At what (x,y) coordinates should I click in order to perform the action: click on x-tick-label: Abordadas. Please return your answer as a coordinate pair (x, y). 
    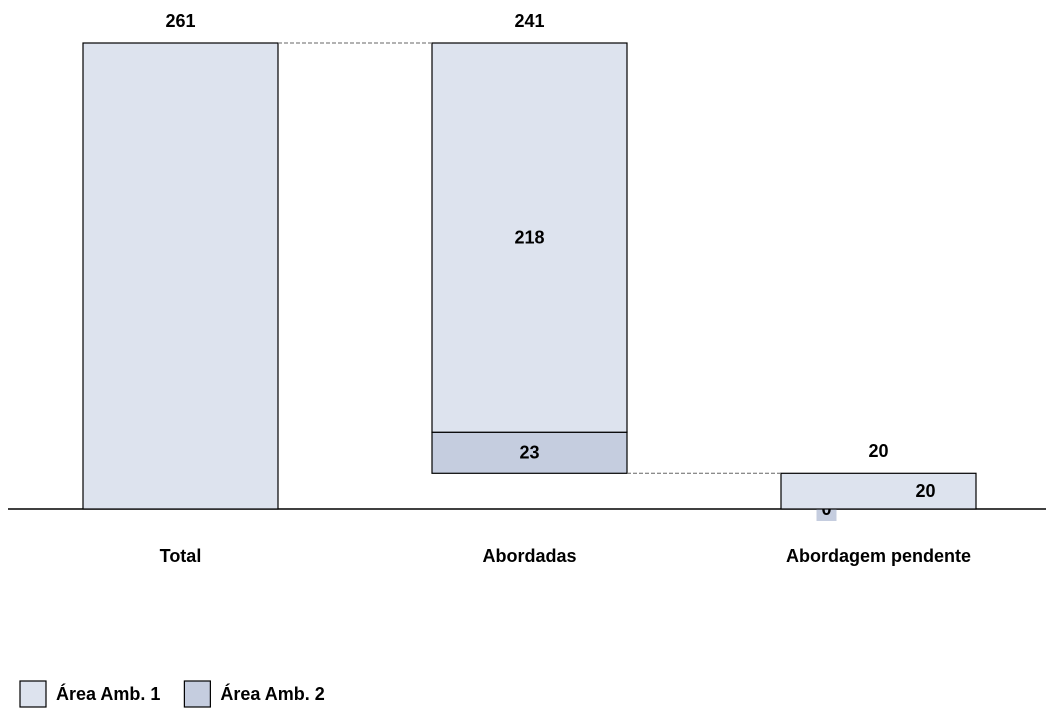
    Looking at the image, I should click on (529, 556).